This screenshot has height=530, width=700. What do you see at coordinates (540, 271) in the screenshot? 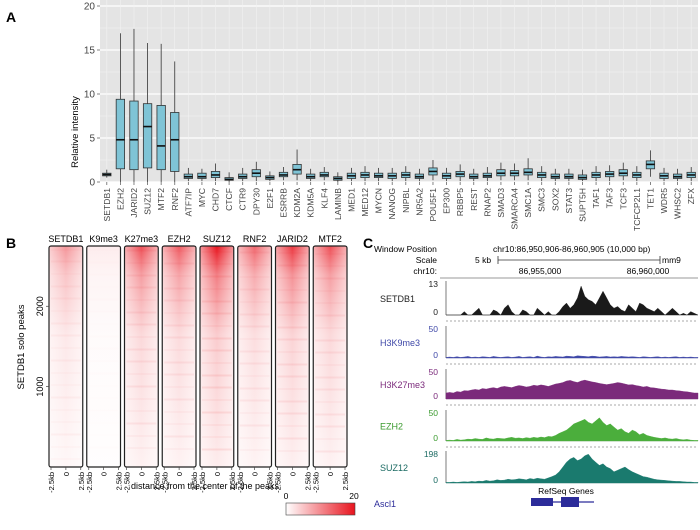
I see `coord-start: 86,955,000` at bounding box center [540, 271].